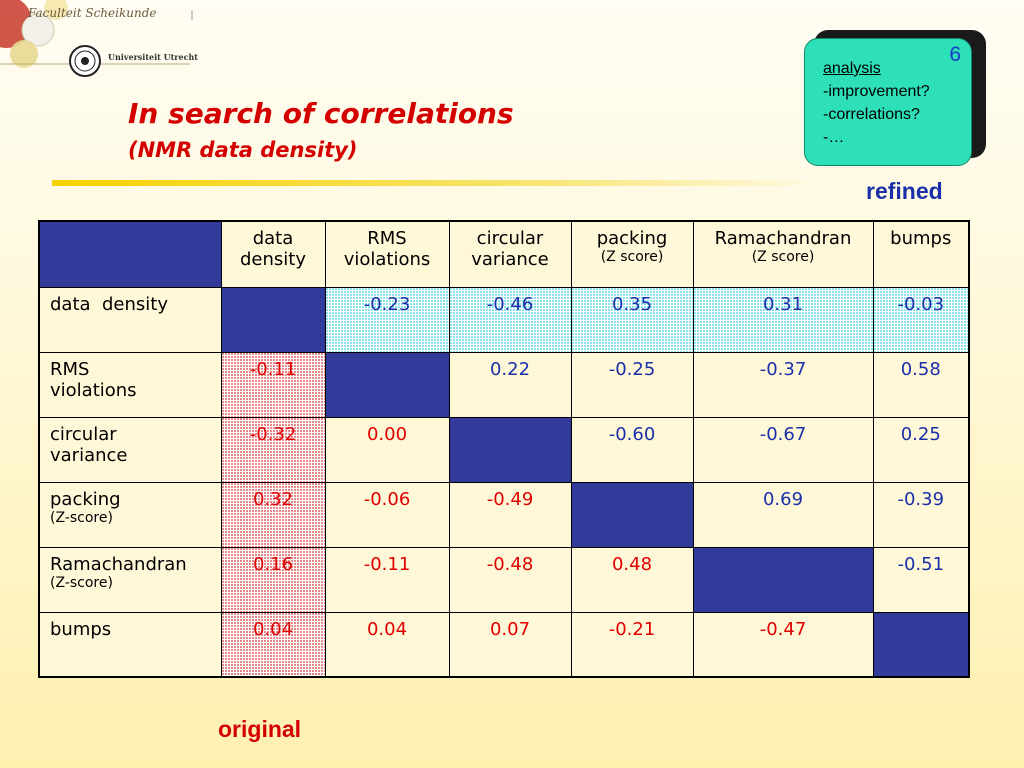  I want to click on table-row: data density -0.23 -0.46 0.35 0.31 -0.03, so click(504, 319).